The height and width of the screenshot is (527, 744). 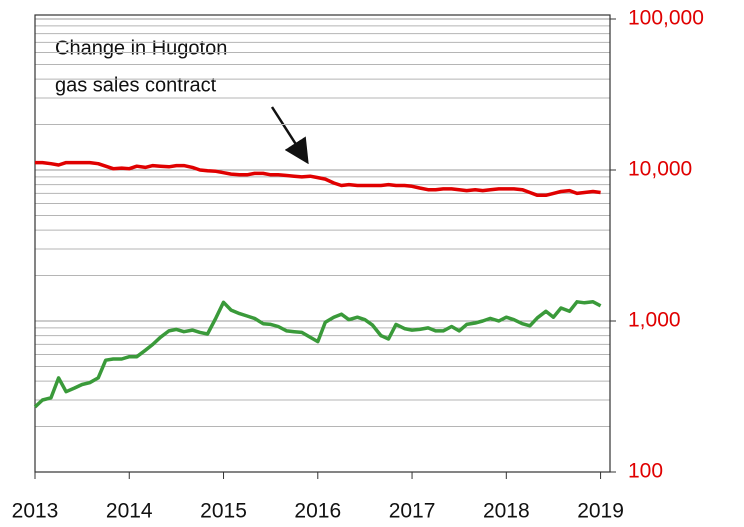 What do you see at coordinates (412, 511) in the screenshot?
I see `x-tick-label: 2017` at bounding box center [412, 511].